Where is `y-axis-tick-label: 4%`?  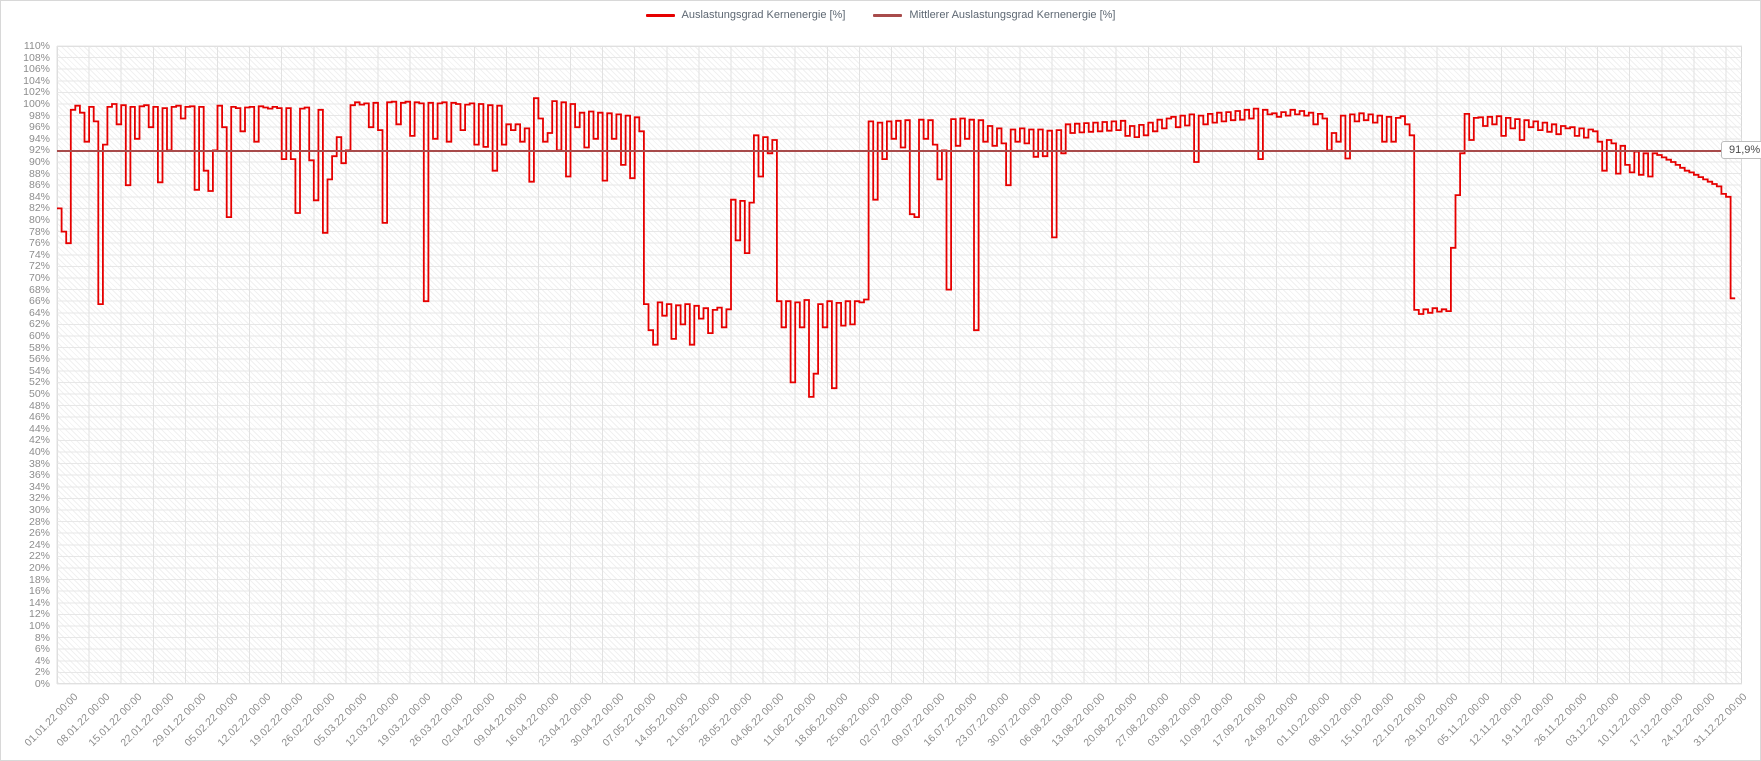 y-axis-tick-label: 4% is located at coordinates (42, 660).